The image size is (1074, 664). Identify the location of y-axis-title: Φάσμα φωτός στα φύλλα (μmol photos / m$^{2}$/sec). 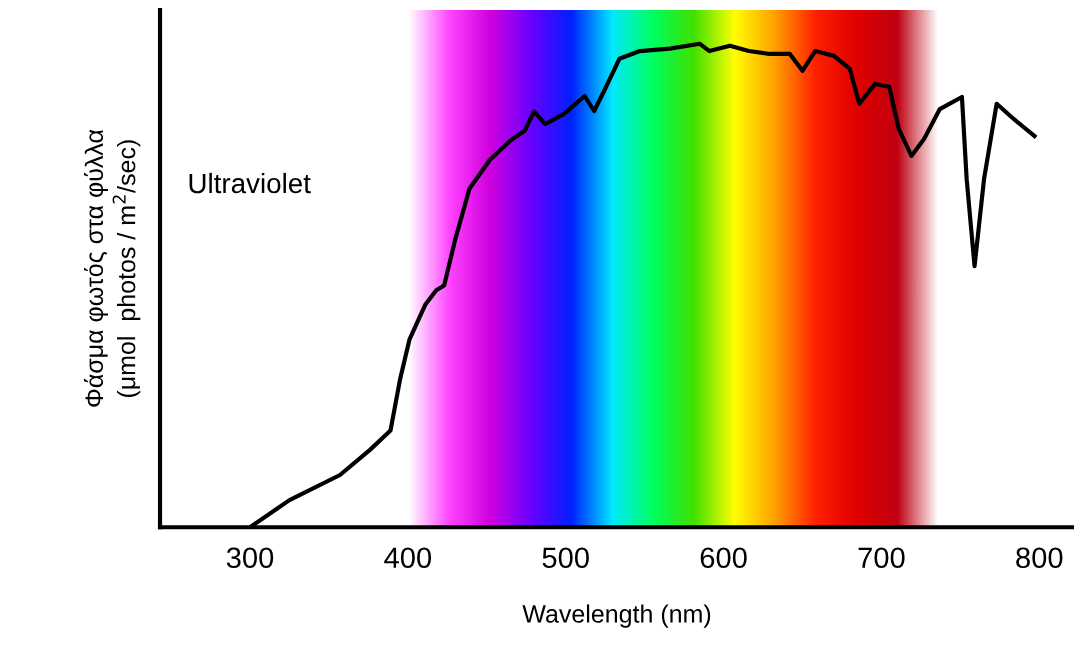
(112, 268).